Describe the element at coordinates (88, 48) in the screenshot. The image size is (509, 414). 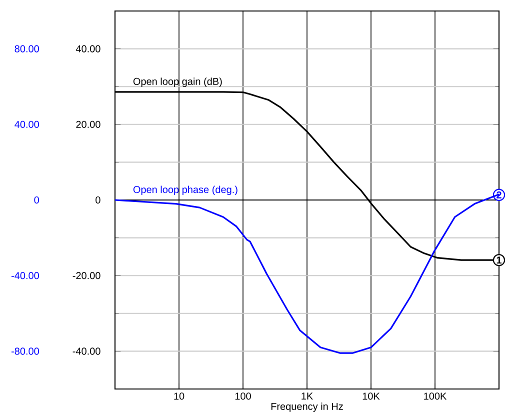
I see `y-tick-label: 40.00` at that location.